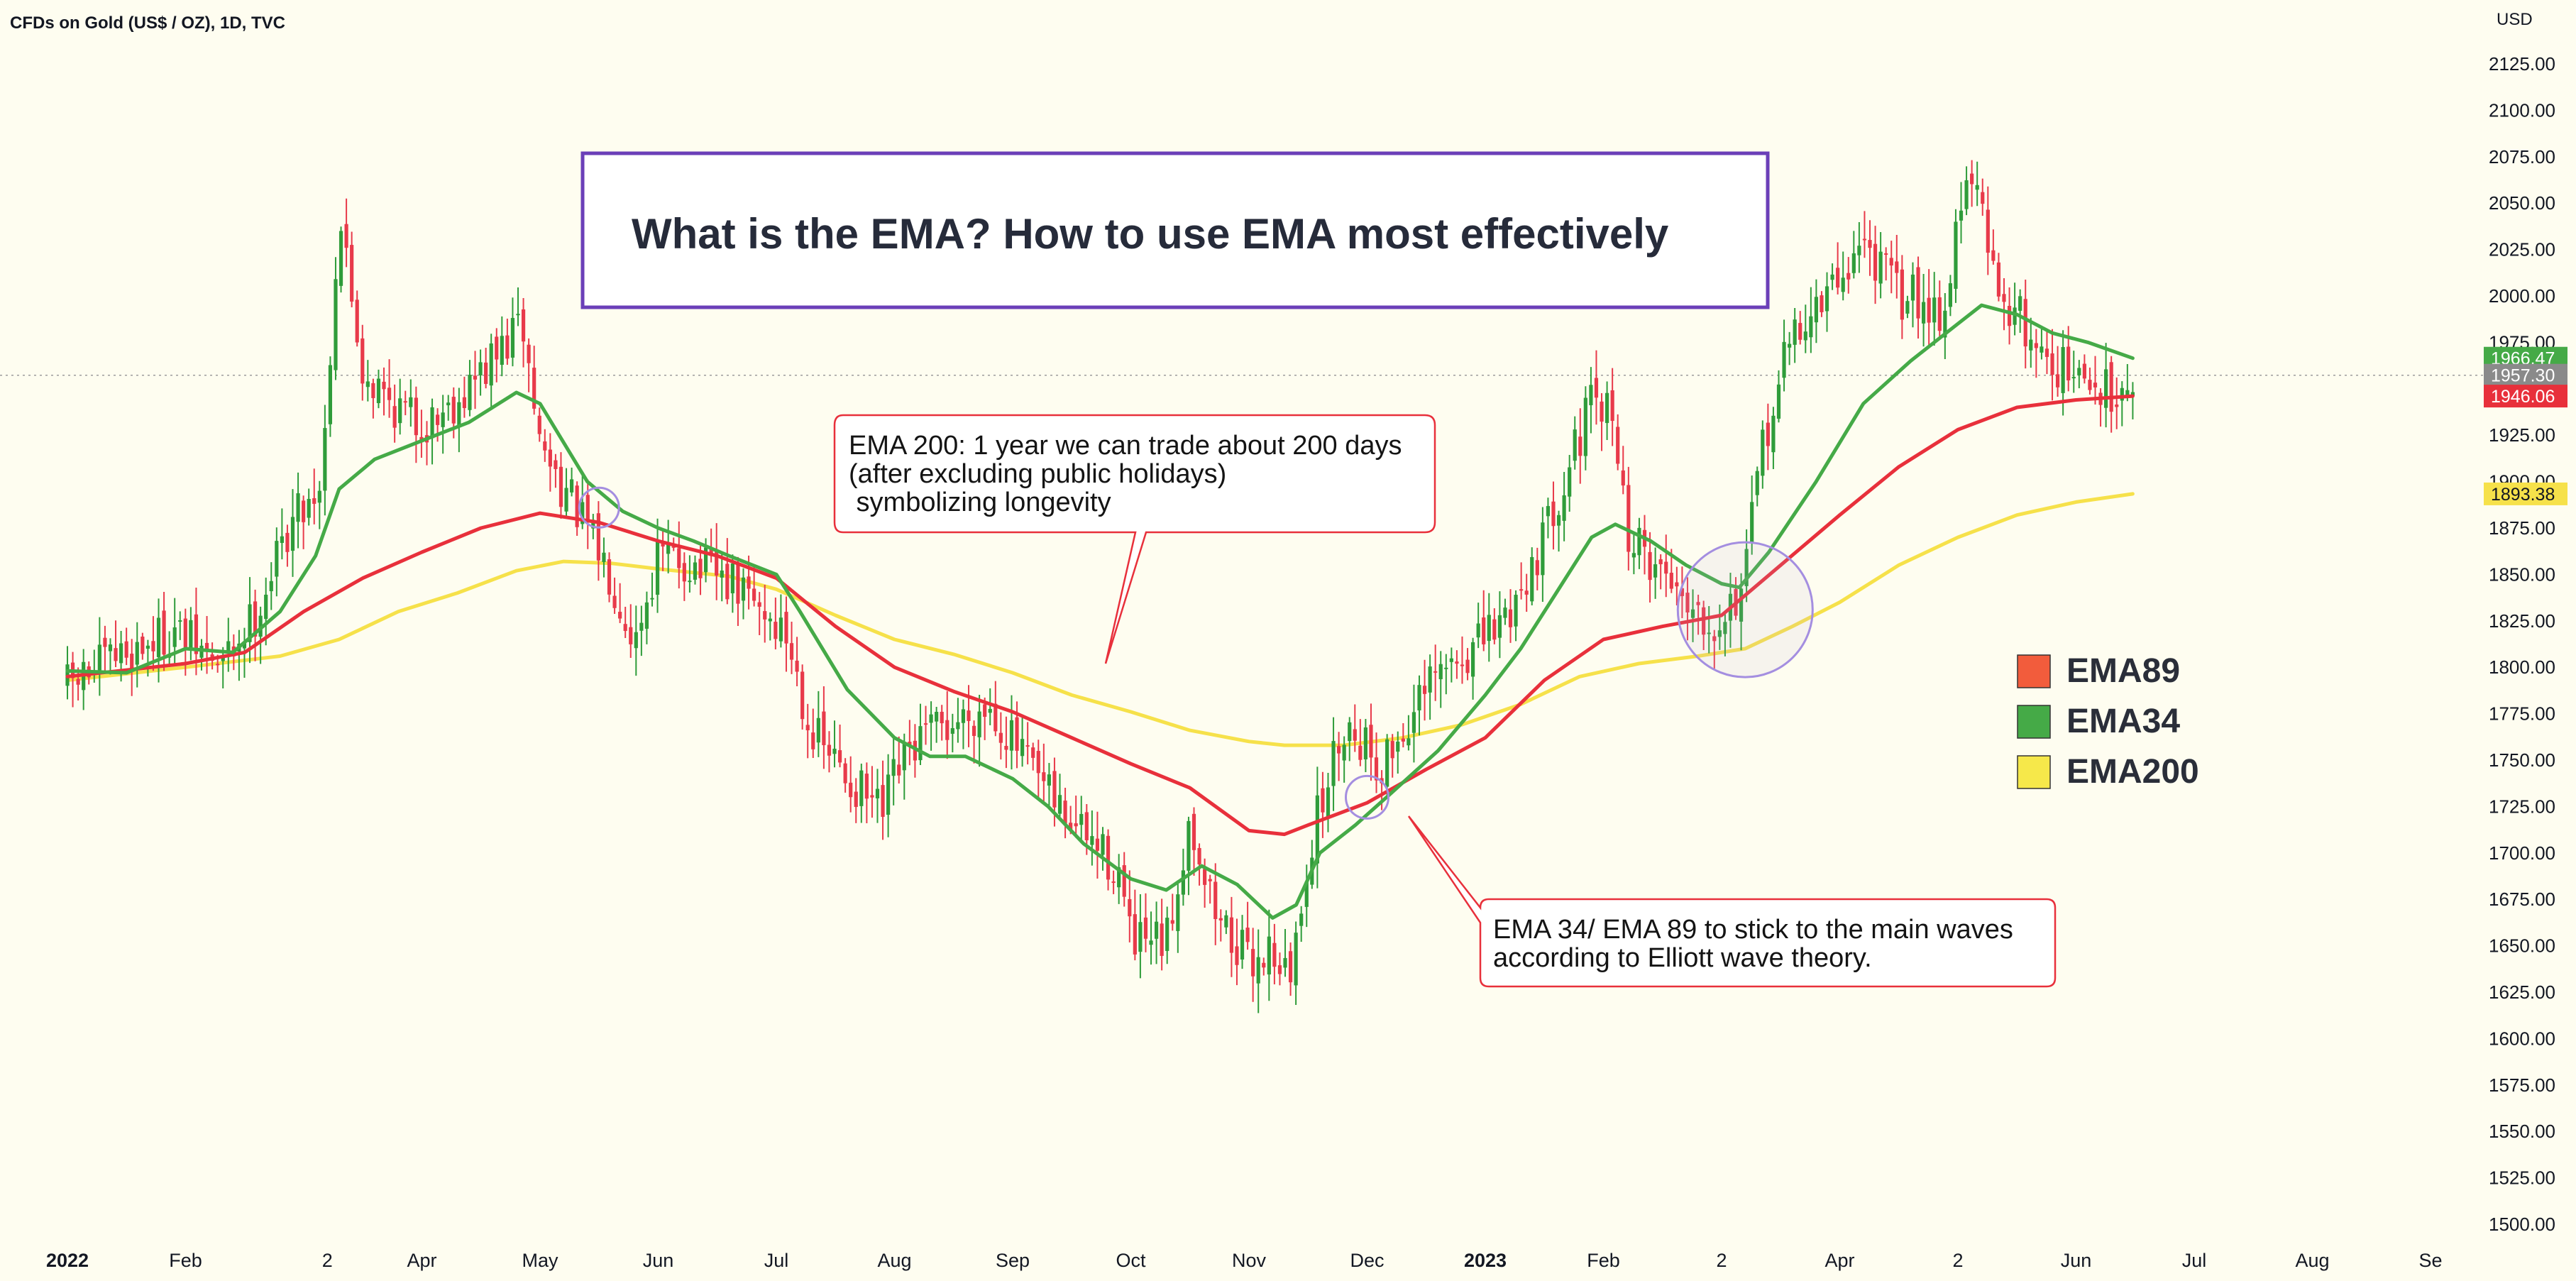 This screenshot has width=2576, height=1281. What do you see at coordinates (2522, 574) in the screenshot?
I see `y-tick-label: 1850.00` at bounding box center [2522, 574].